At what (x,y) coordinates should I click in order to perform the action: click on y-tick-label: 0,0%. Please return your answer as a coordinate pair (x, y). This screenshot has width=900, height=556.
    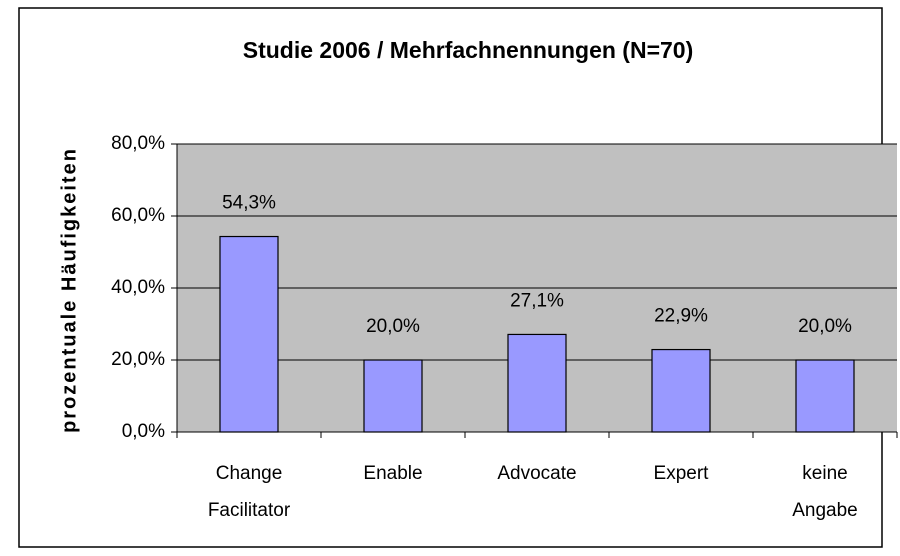
    Looking at the image, I should click on (143, 431).